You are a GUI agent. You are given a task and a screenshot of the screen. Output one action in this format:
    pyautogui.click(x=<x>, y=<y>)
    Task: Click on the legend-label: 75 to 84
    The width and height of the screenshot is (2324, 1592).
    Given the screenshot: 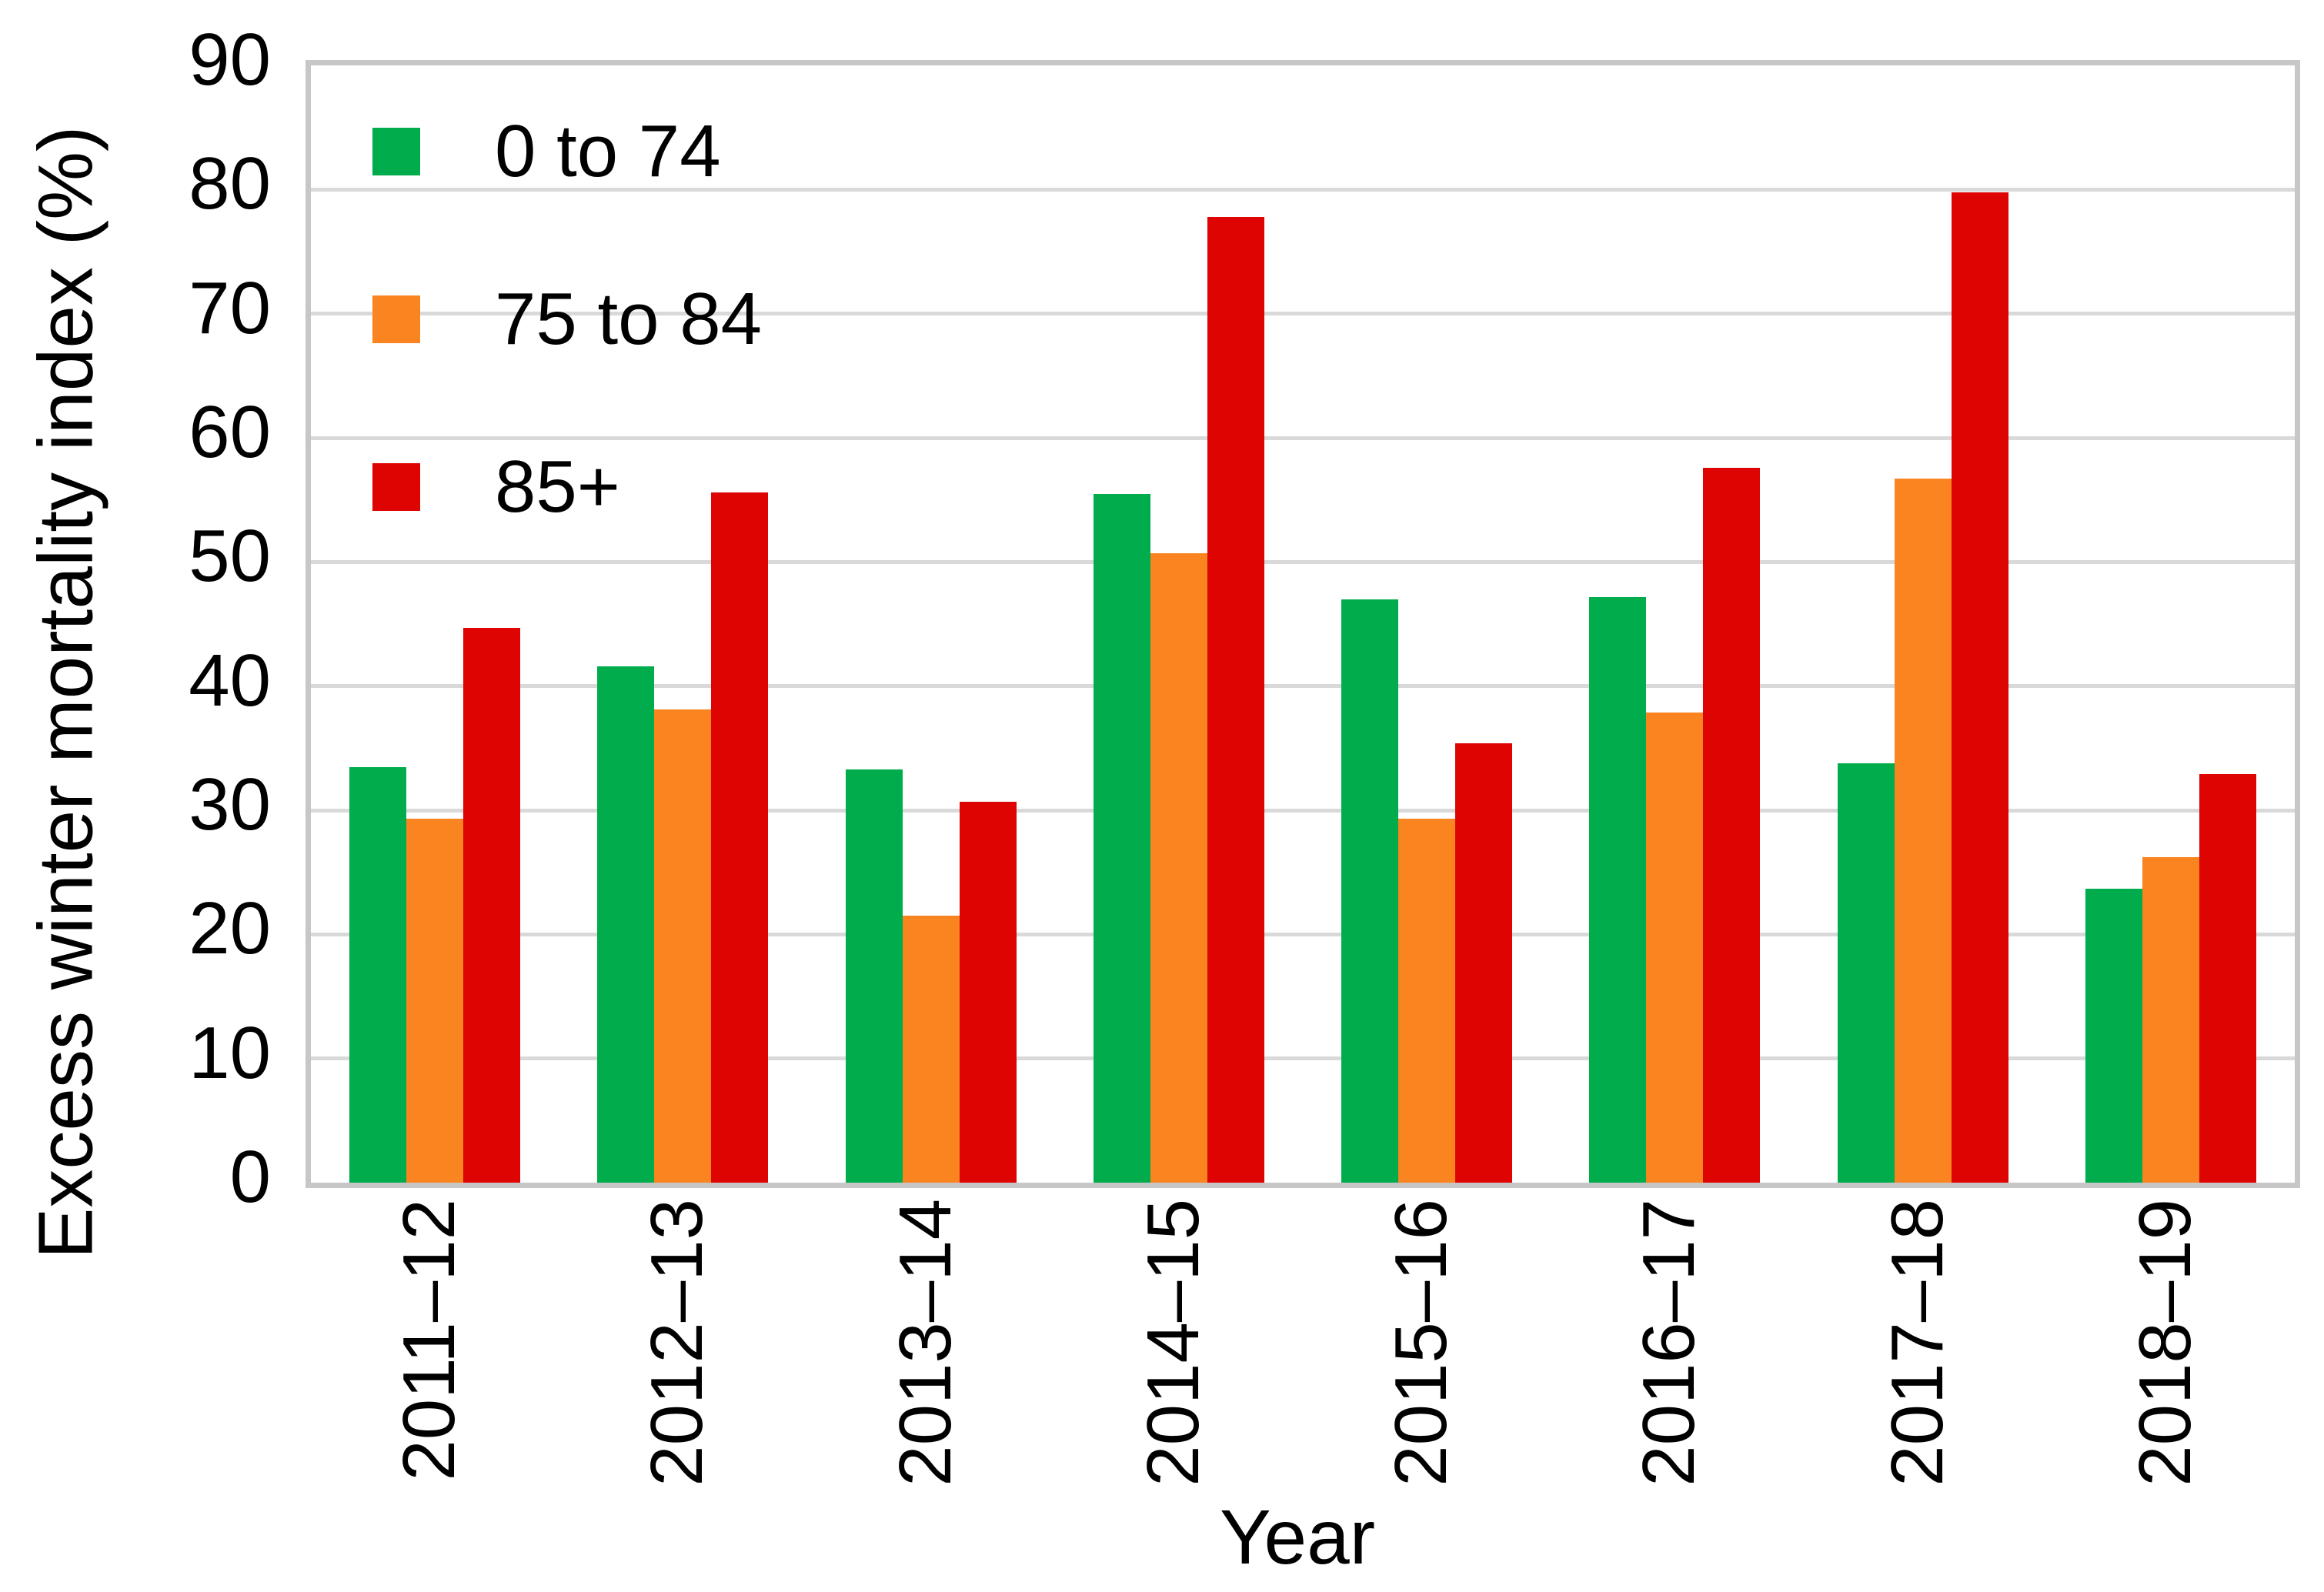 What is the action you would take?
    pyautogui.click(x=628, y=319)
    